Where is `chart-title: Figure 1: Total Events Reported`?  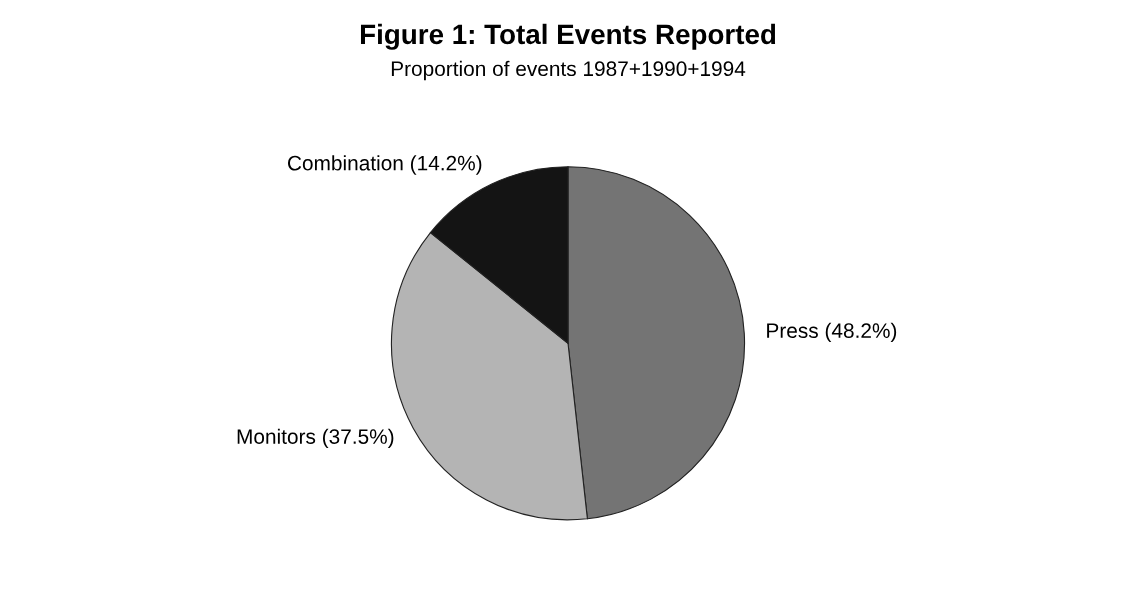 chart-title: Figure 1: Total Events Reported is located at coordinates (568, 36).